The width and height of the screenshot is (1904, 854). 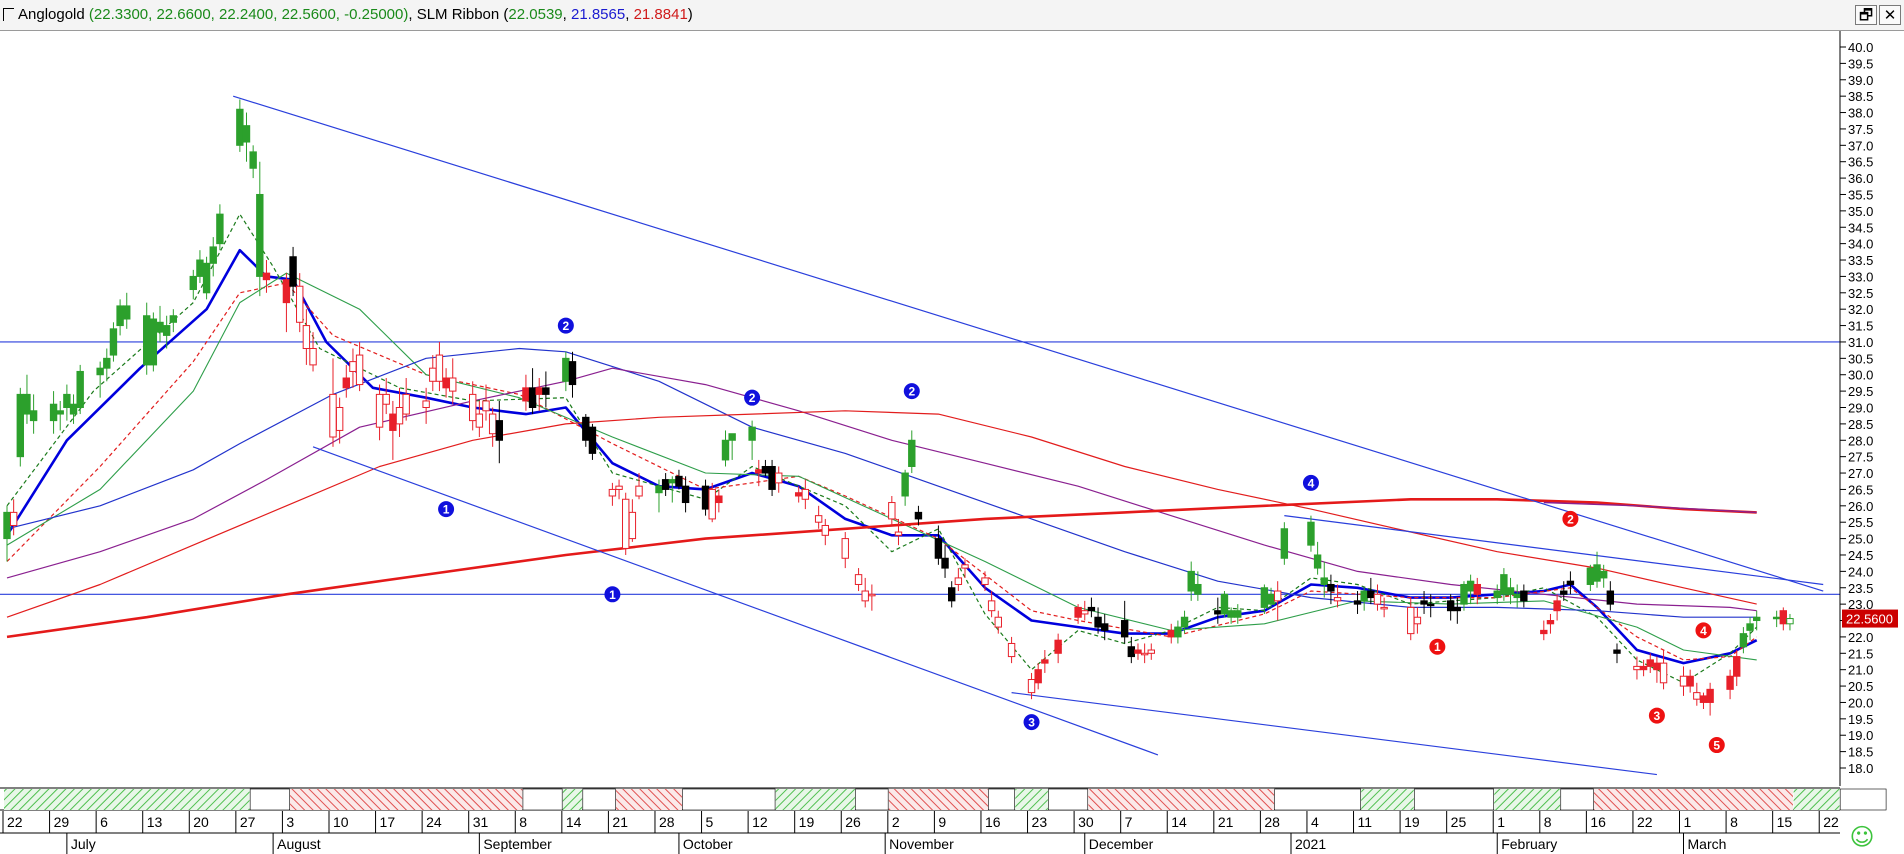 What do you see at coordinates (942, 822) in the screenshot?
I see `date-tick-label: 9` at bounding box center [942, 822].